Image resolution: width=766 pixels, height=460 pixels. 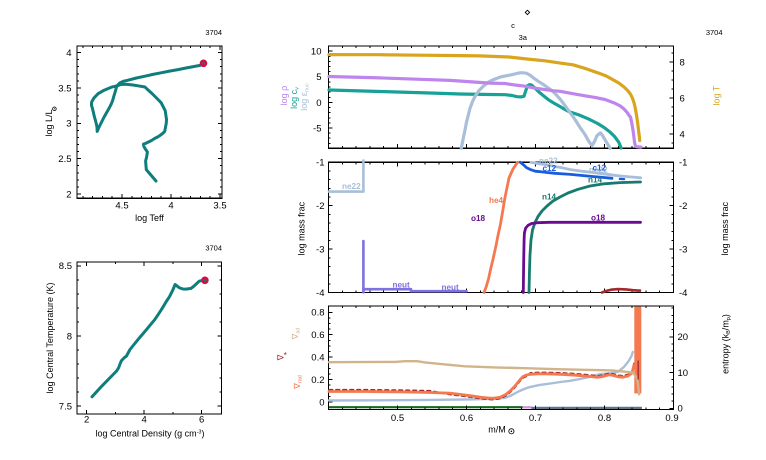 I want to click on svg-text: log L/L, so click(x=49, y=122).